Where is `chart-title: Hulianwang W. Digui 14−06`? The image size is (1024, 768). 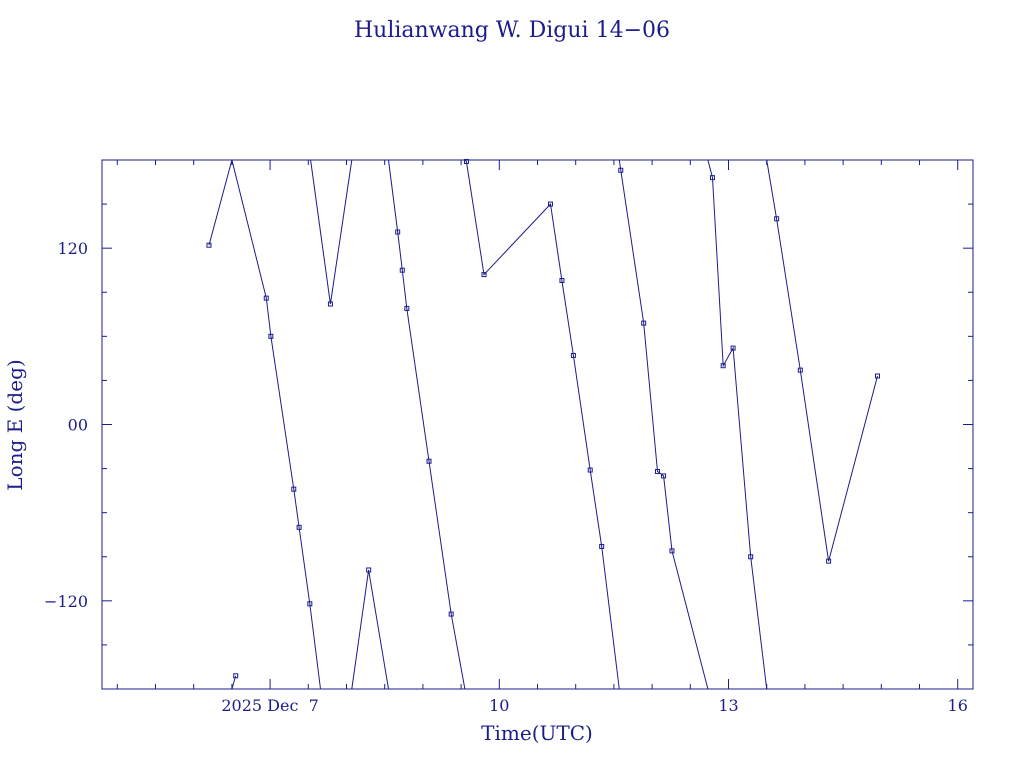 chart-title: Hulianwang W. Digui 14−06 is located at coordinates (512, 30).